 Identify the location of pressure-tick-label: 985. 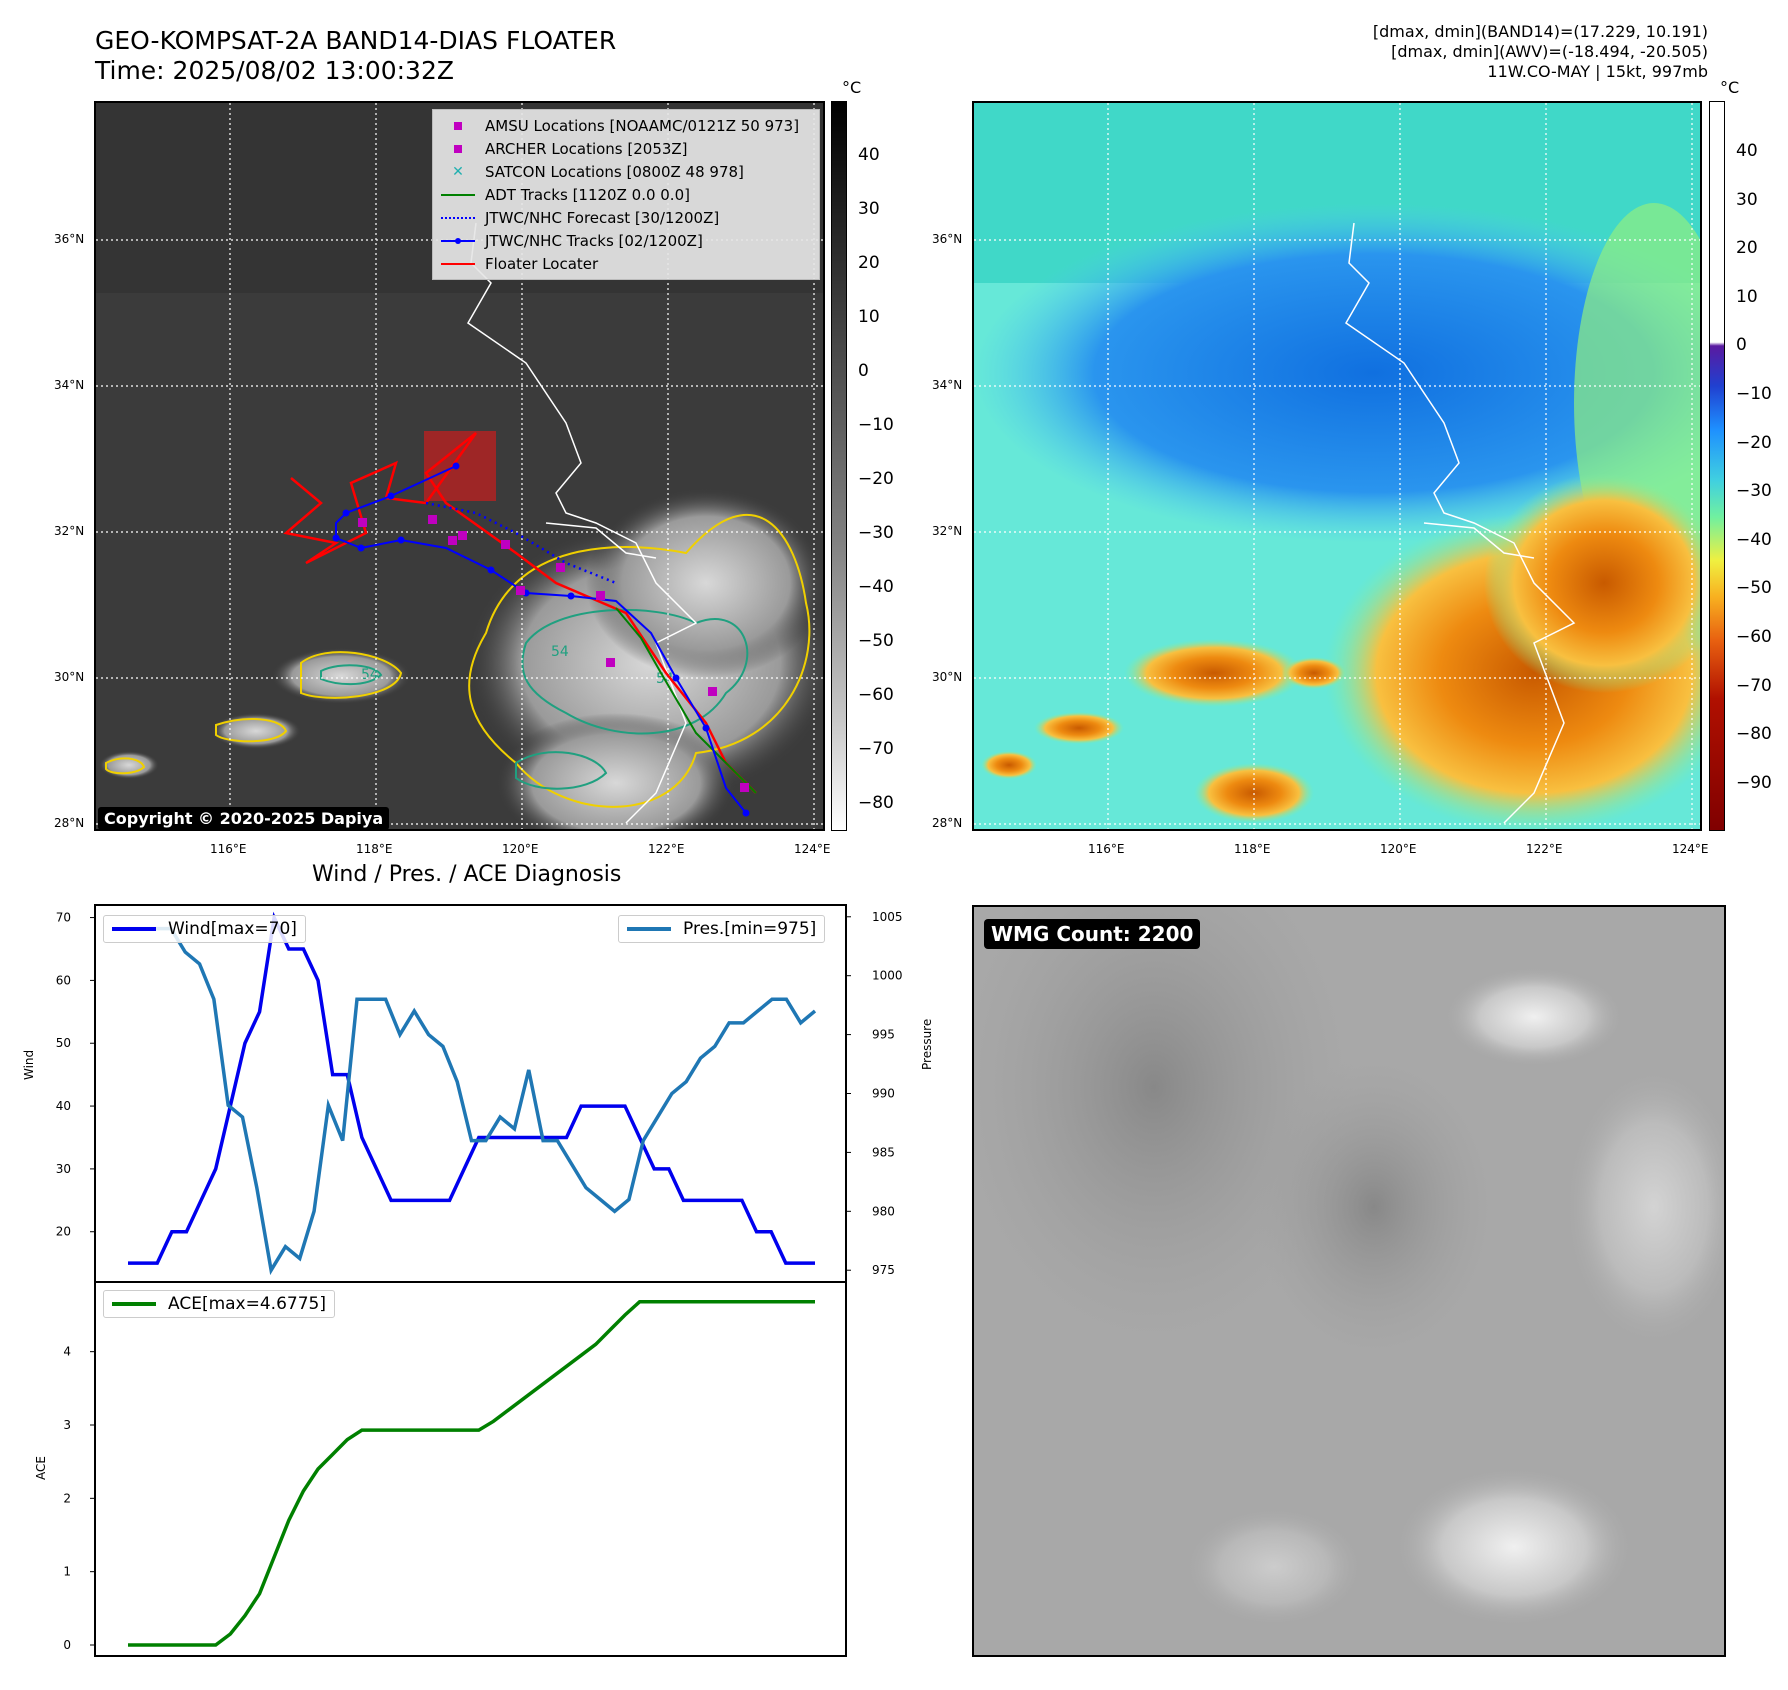
(883, 1152).